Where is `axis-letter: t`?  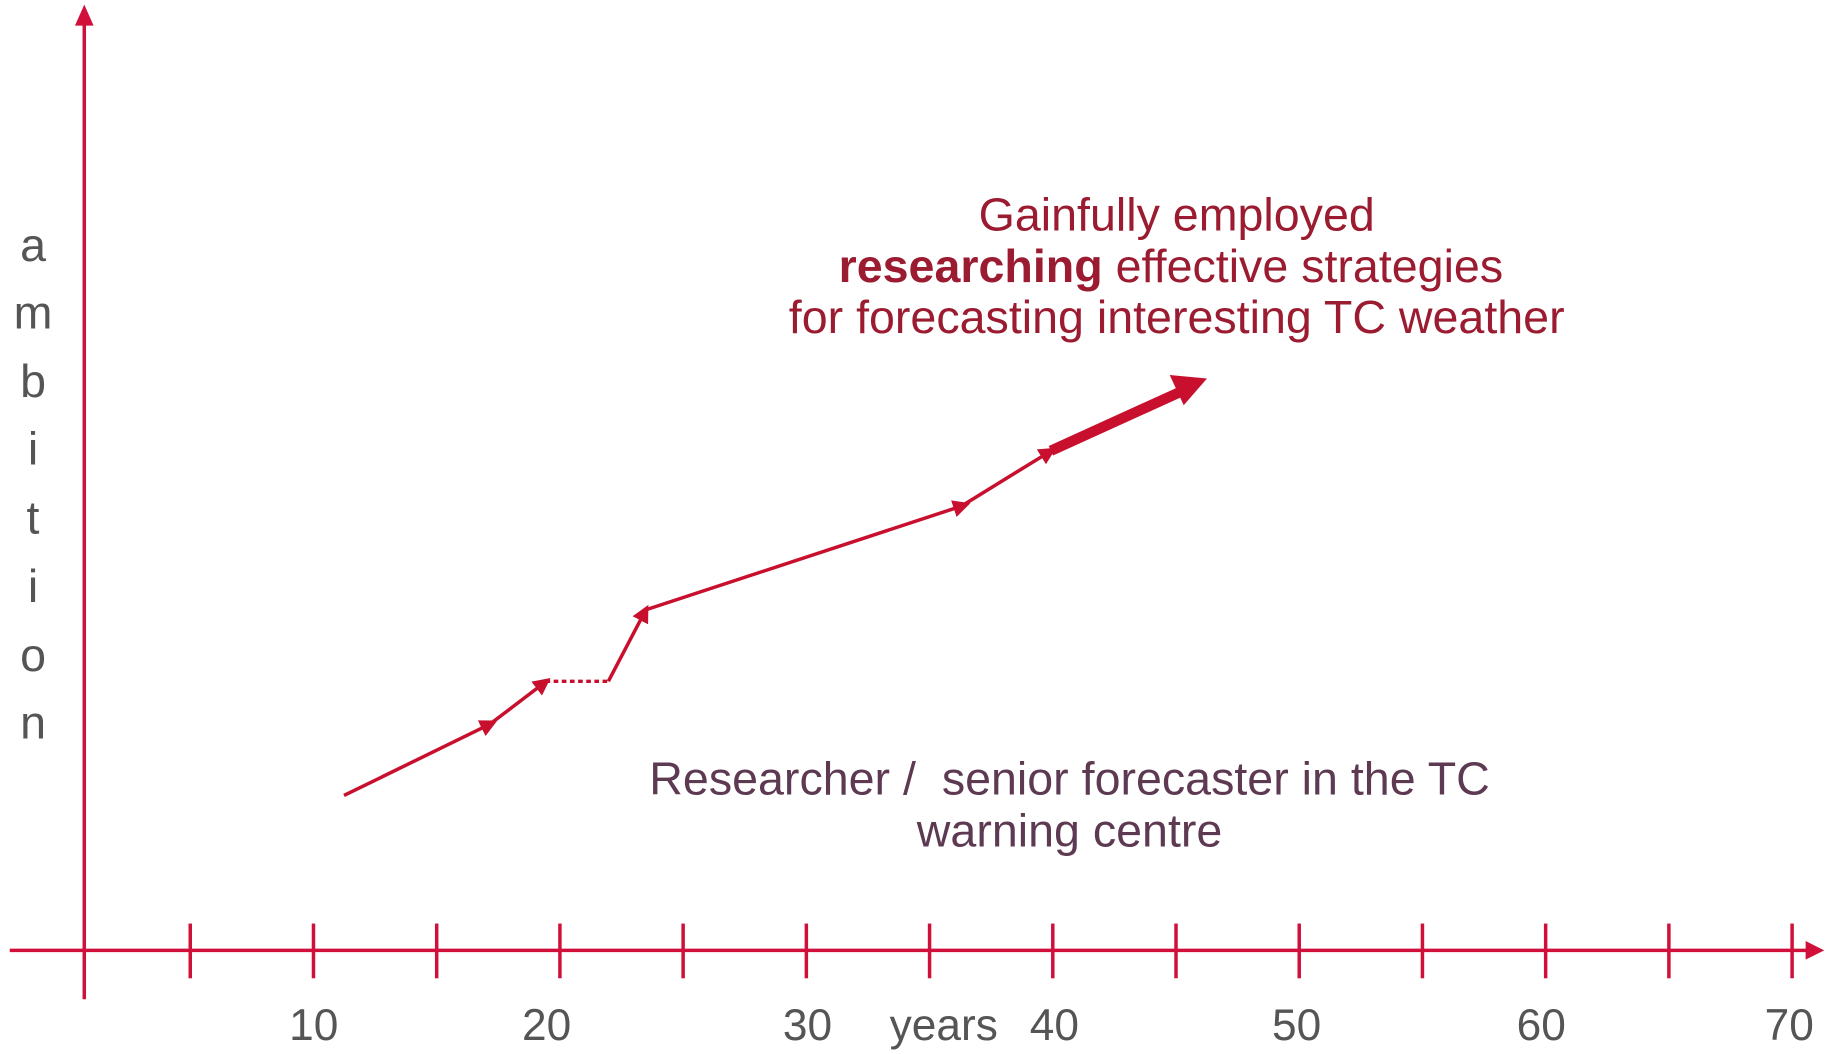 axis-letter: t is located at coordinates (33, 517).